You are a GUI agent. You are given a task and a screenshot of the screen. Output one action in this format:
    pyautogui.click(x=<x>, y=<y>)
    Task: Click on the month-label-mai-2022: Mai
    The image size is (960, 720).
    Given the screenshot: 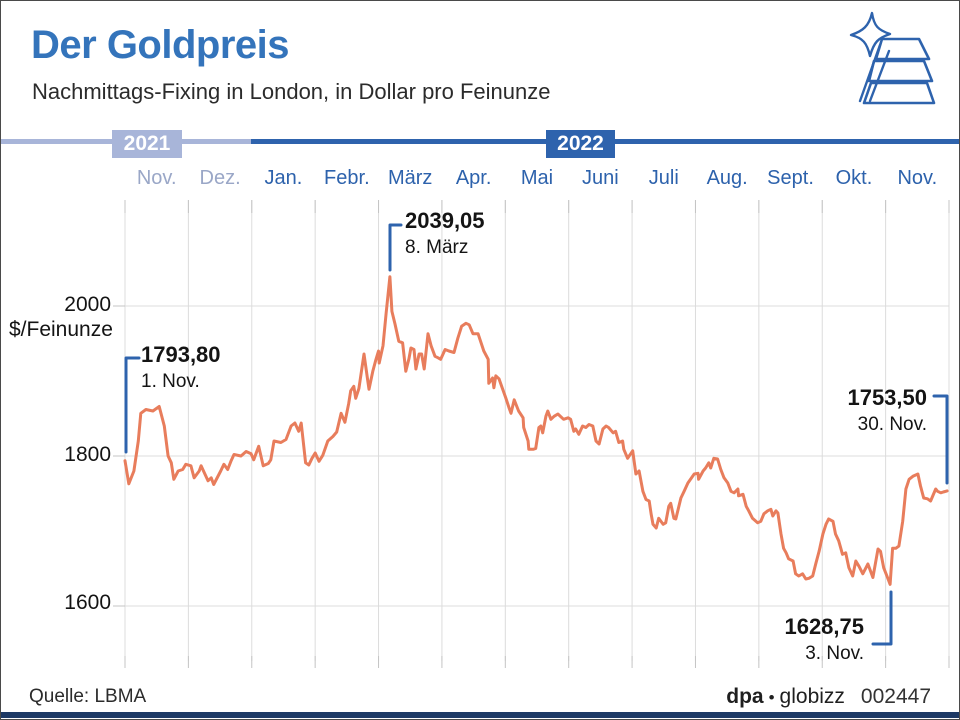 What is the action you would take?
    pyautogui.click(x=537, y=178)
    